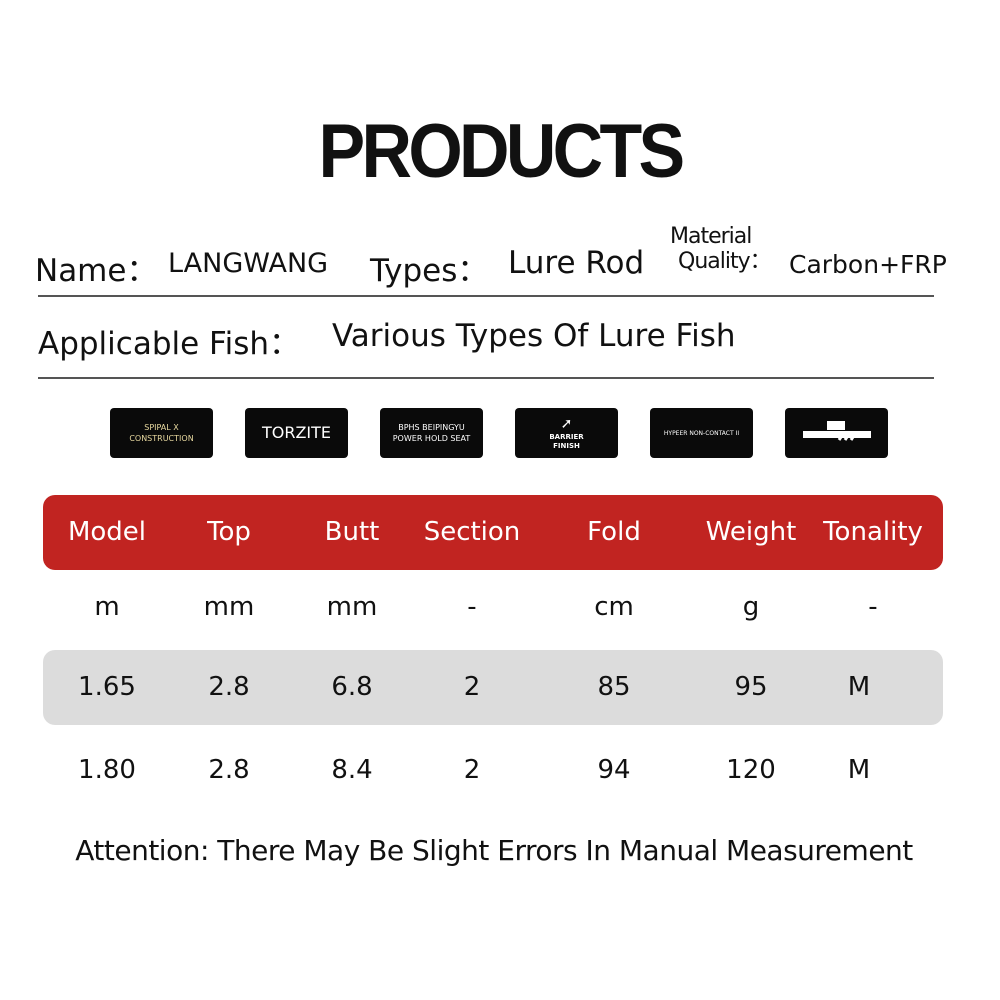  What do you see at coordinates (248, 263) in the screenshot?
I see `name-value: LANGWANG` at bounding box center [248, 263].